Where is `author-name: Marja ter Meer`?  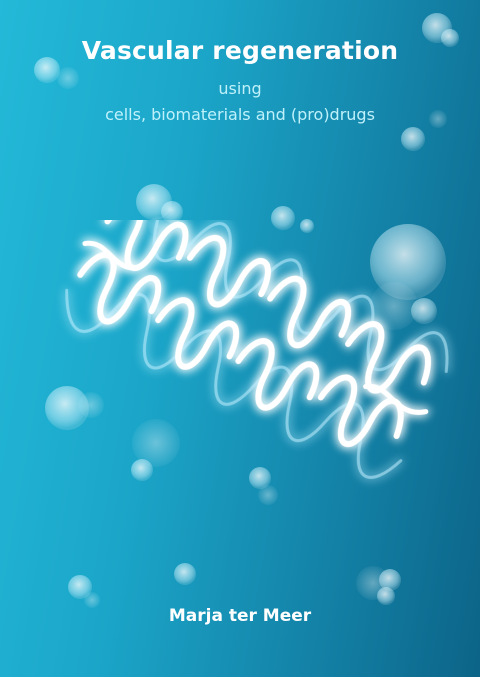
author-name: Marja ter Meer is located at coordinates (240, 616).